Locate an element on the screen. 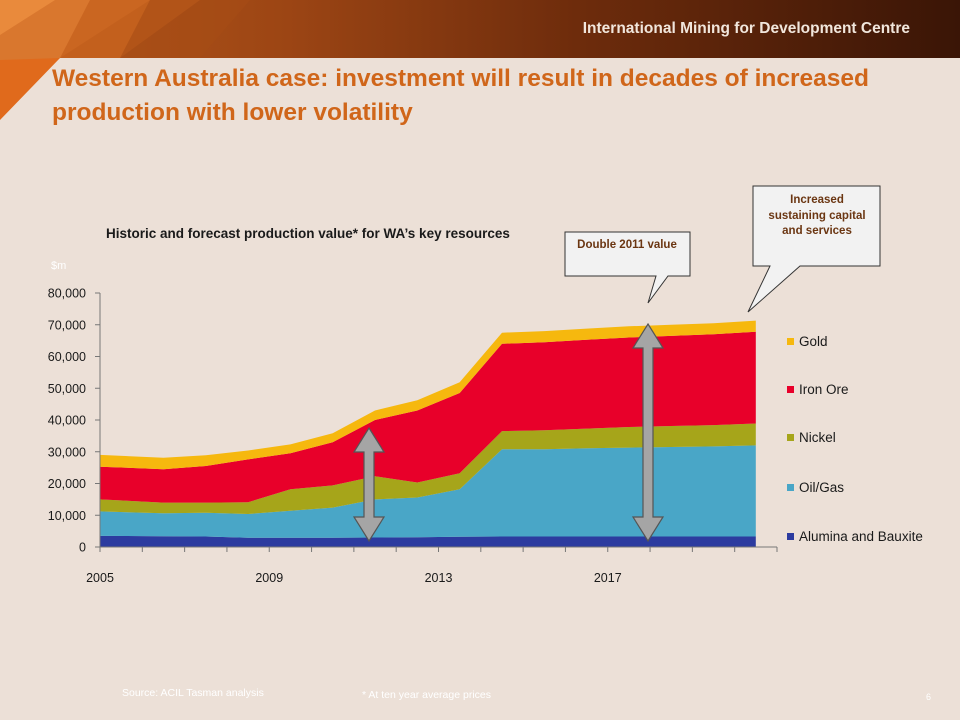 This screenshot has width=960, height=720. area-nickel is located at coordinates (428, 468).